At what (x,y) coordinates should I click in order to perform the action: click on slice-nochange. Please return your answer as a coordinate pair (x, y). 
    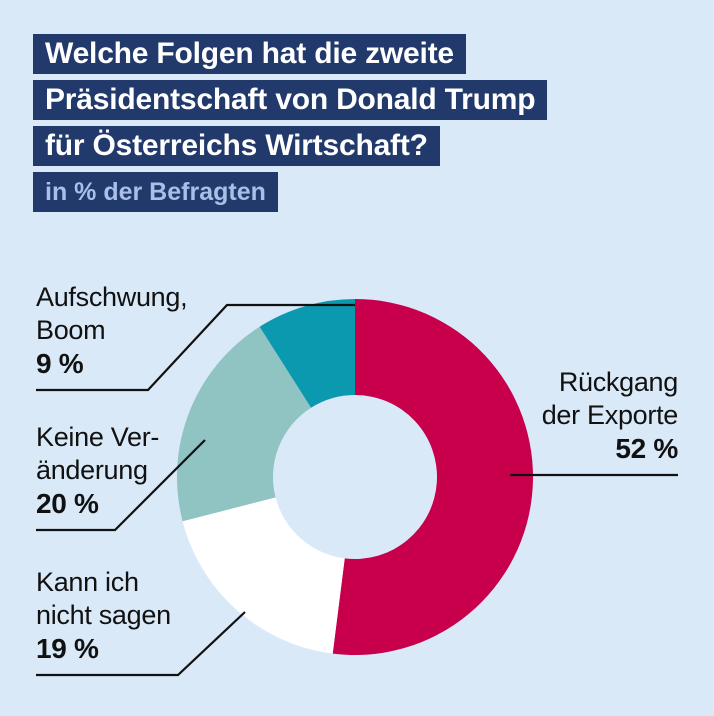
    Looking at the image, I should click on (244, 424).